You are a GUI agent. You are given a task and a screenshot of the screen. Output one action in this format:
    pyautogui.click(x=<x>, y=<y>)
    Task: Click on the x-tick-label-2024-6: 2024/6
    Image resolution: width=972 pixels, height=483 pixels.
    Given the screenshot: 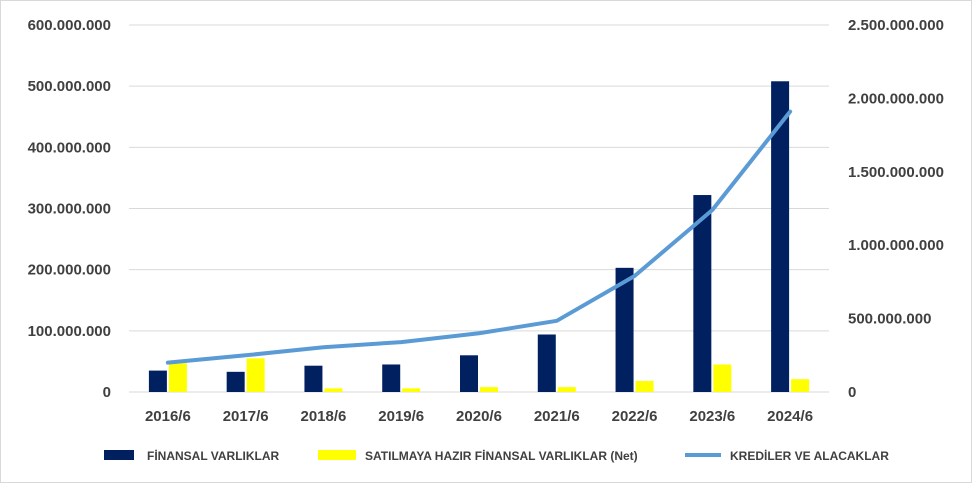 What is the action you would take?
    pyautogui.click(x=790, y=416)
    